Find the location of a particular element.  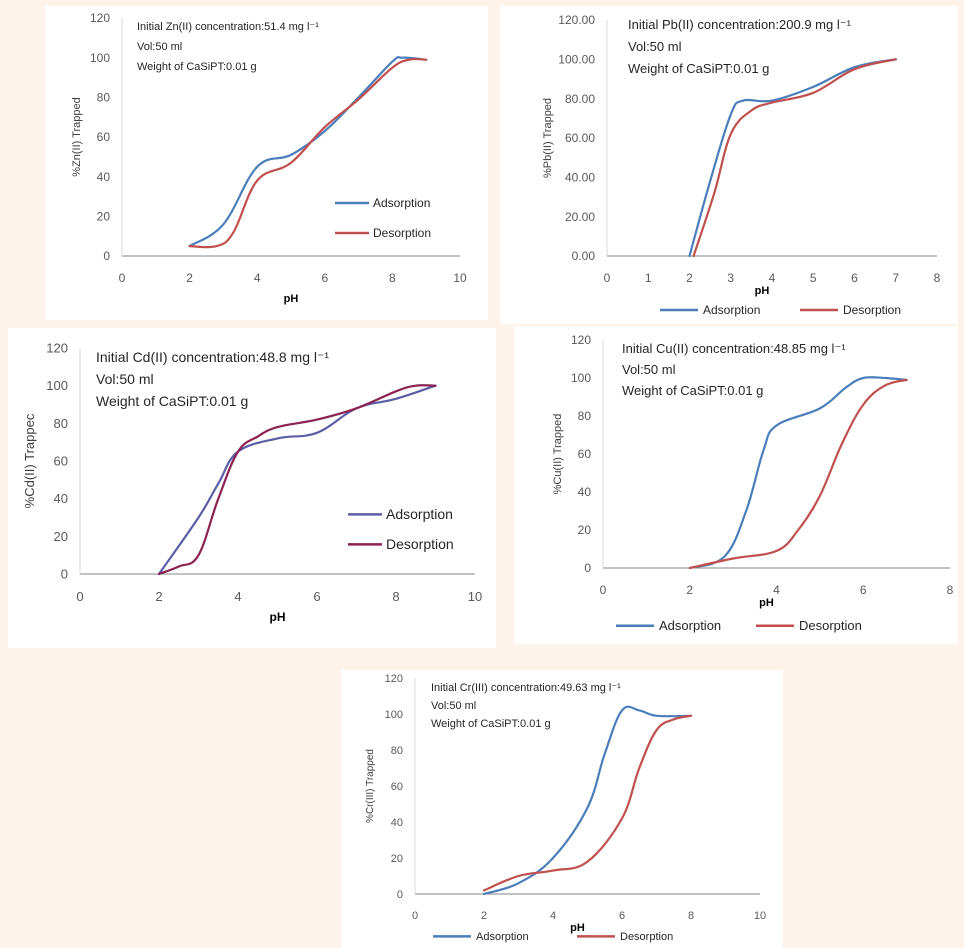

pb-x-tick-label: 6 is located at coordinates (854, 278).